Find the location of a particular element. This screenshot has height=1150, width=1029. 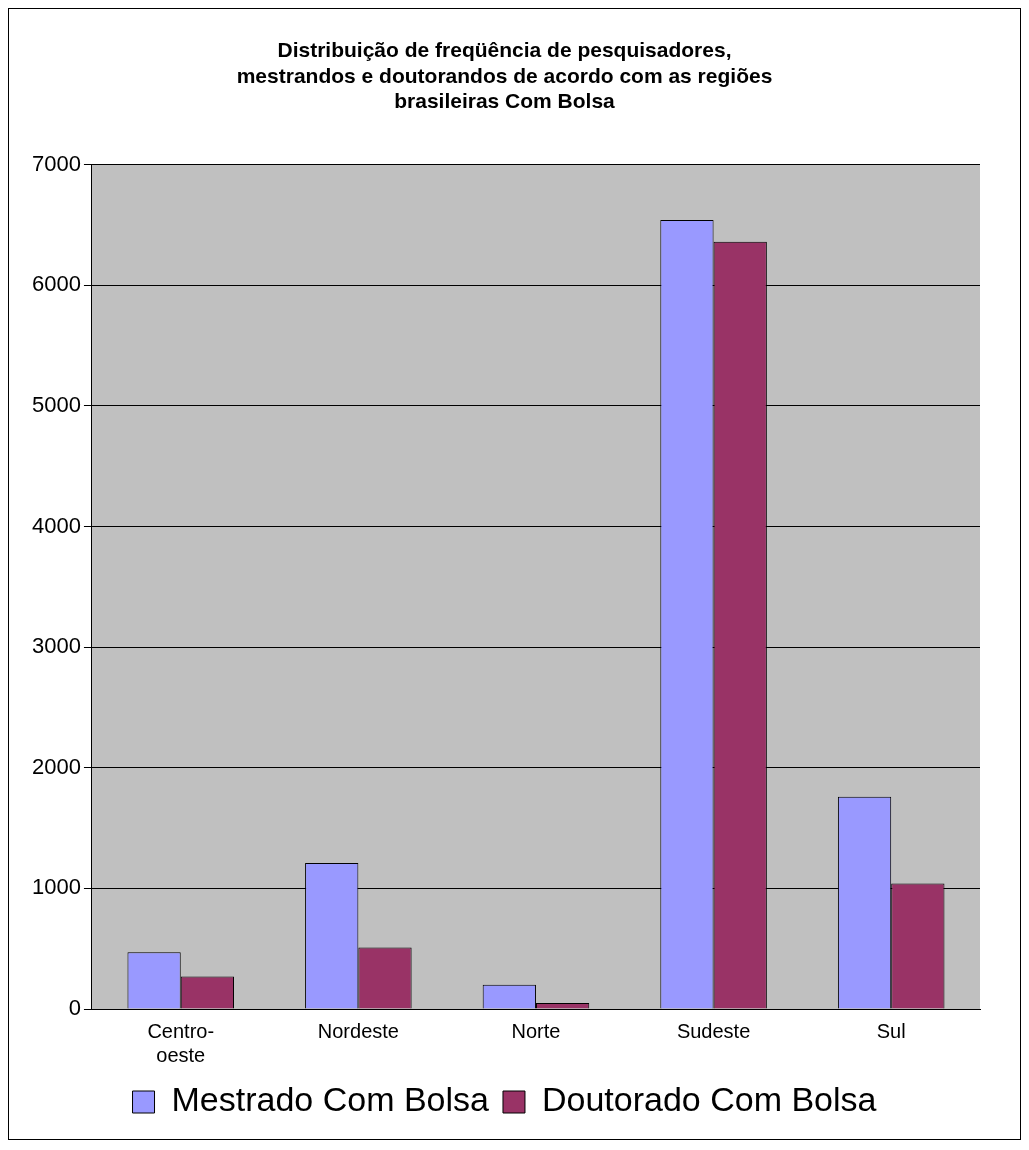

y-tick-label: 6000 is located at coordinates (56, 284).